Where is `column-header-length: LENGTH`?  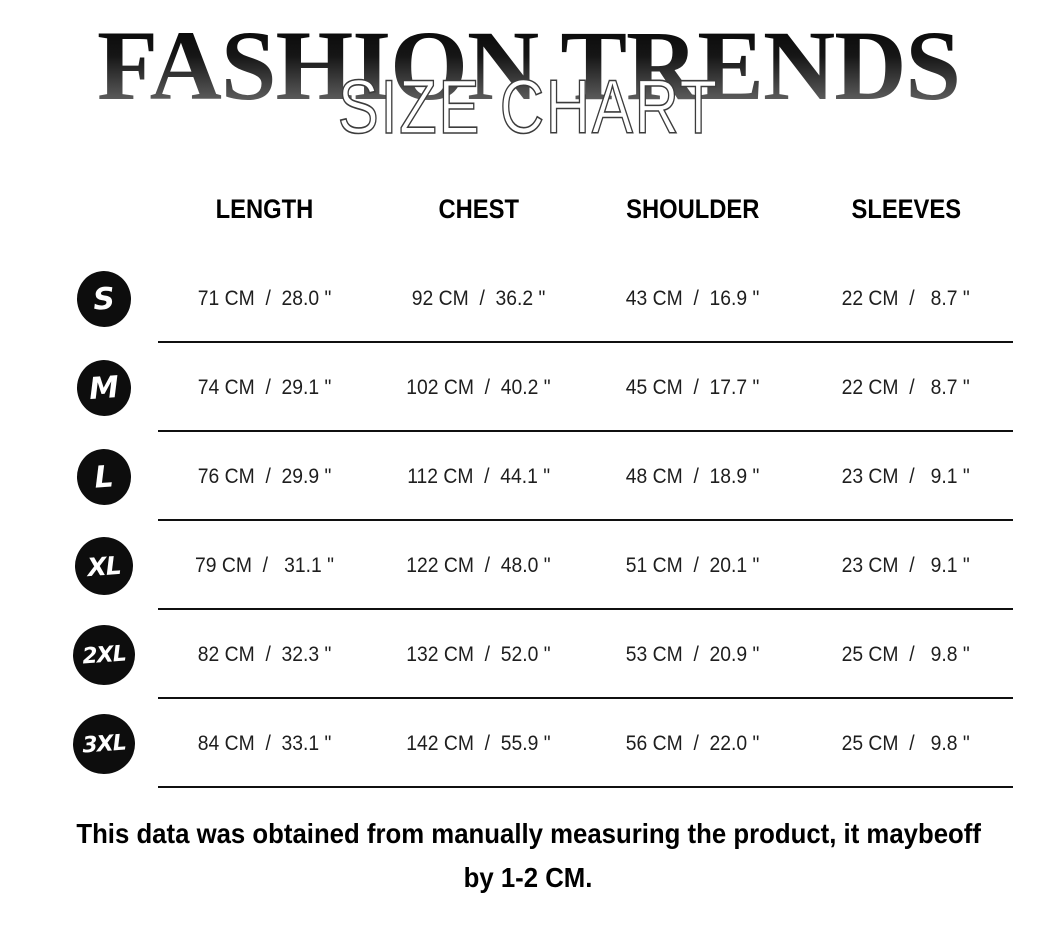 column-header-length: LENGTH is located at coordinates (265, 209).